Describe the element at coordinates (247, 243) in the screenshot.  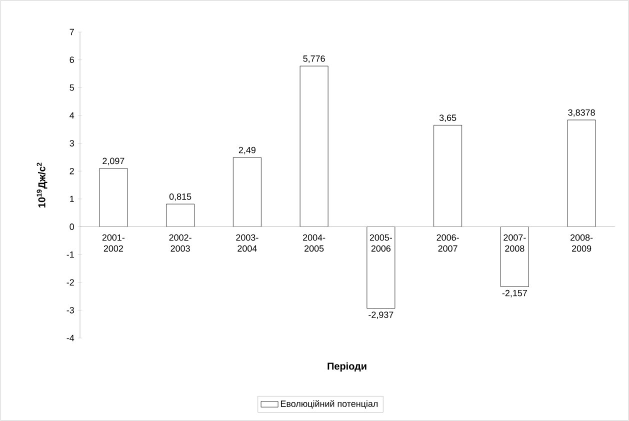
I see `x-tick-label: 2003-2004` at that location.